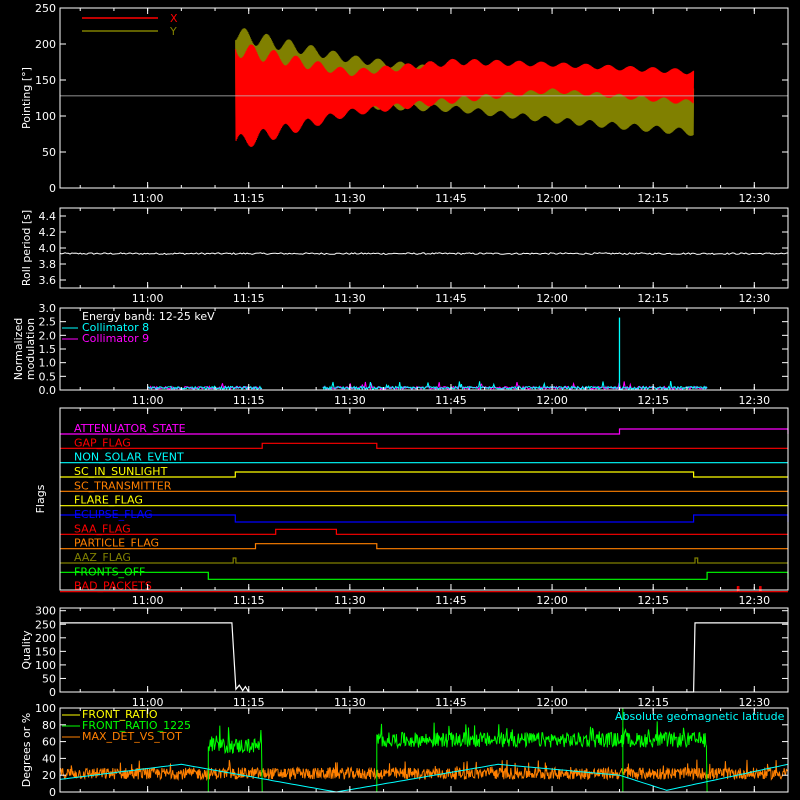  I want to click on legend-label: X, so click(174, 18).